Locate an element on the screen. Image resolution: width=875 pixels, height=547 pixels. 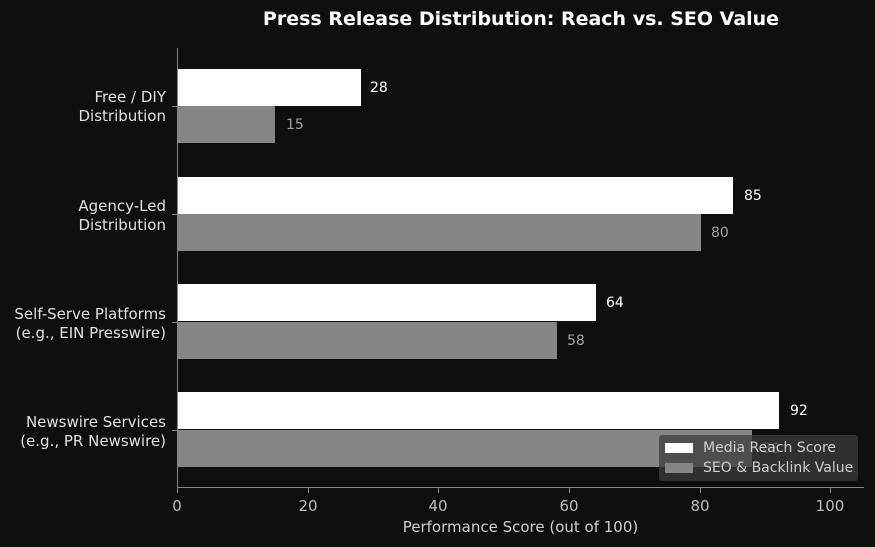
category-line: Newswire Services is located at coordinates (95, 422).